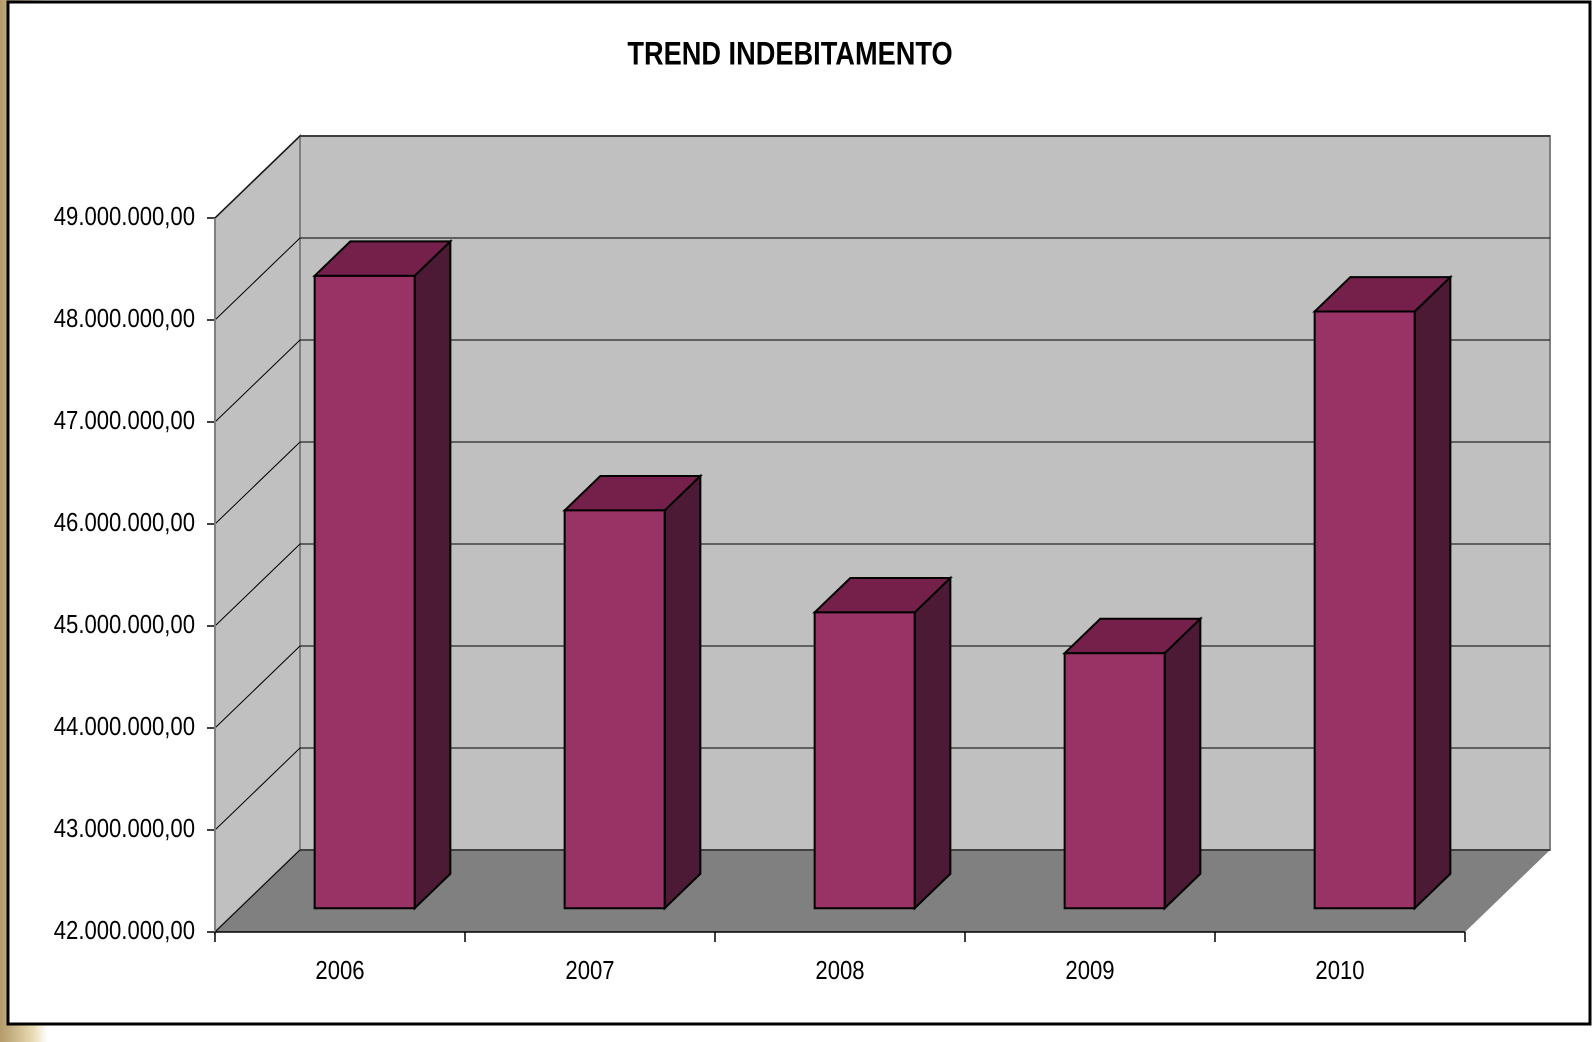 The image size is (1594, 1042). I want to click on x-tick-label: 2007, so click(589, 970).